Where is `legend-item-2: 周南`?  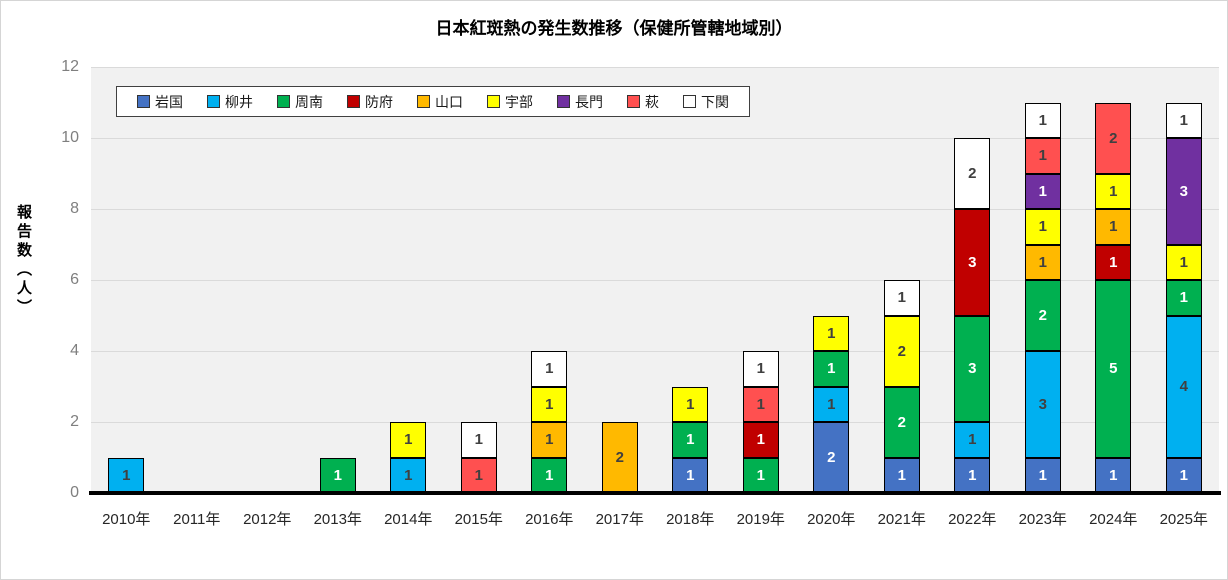 legend-item-2: 周南 is located at coordinates (300, 102).